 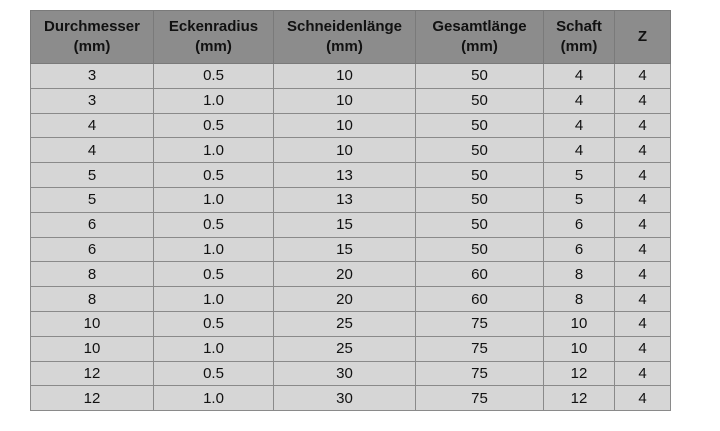 I want to click on column-name: Z, so click(x=642, y=36).